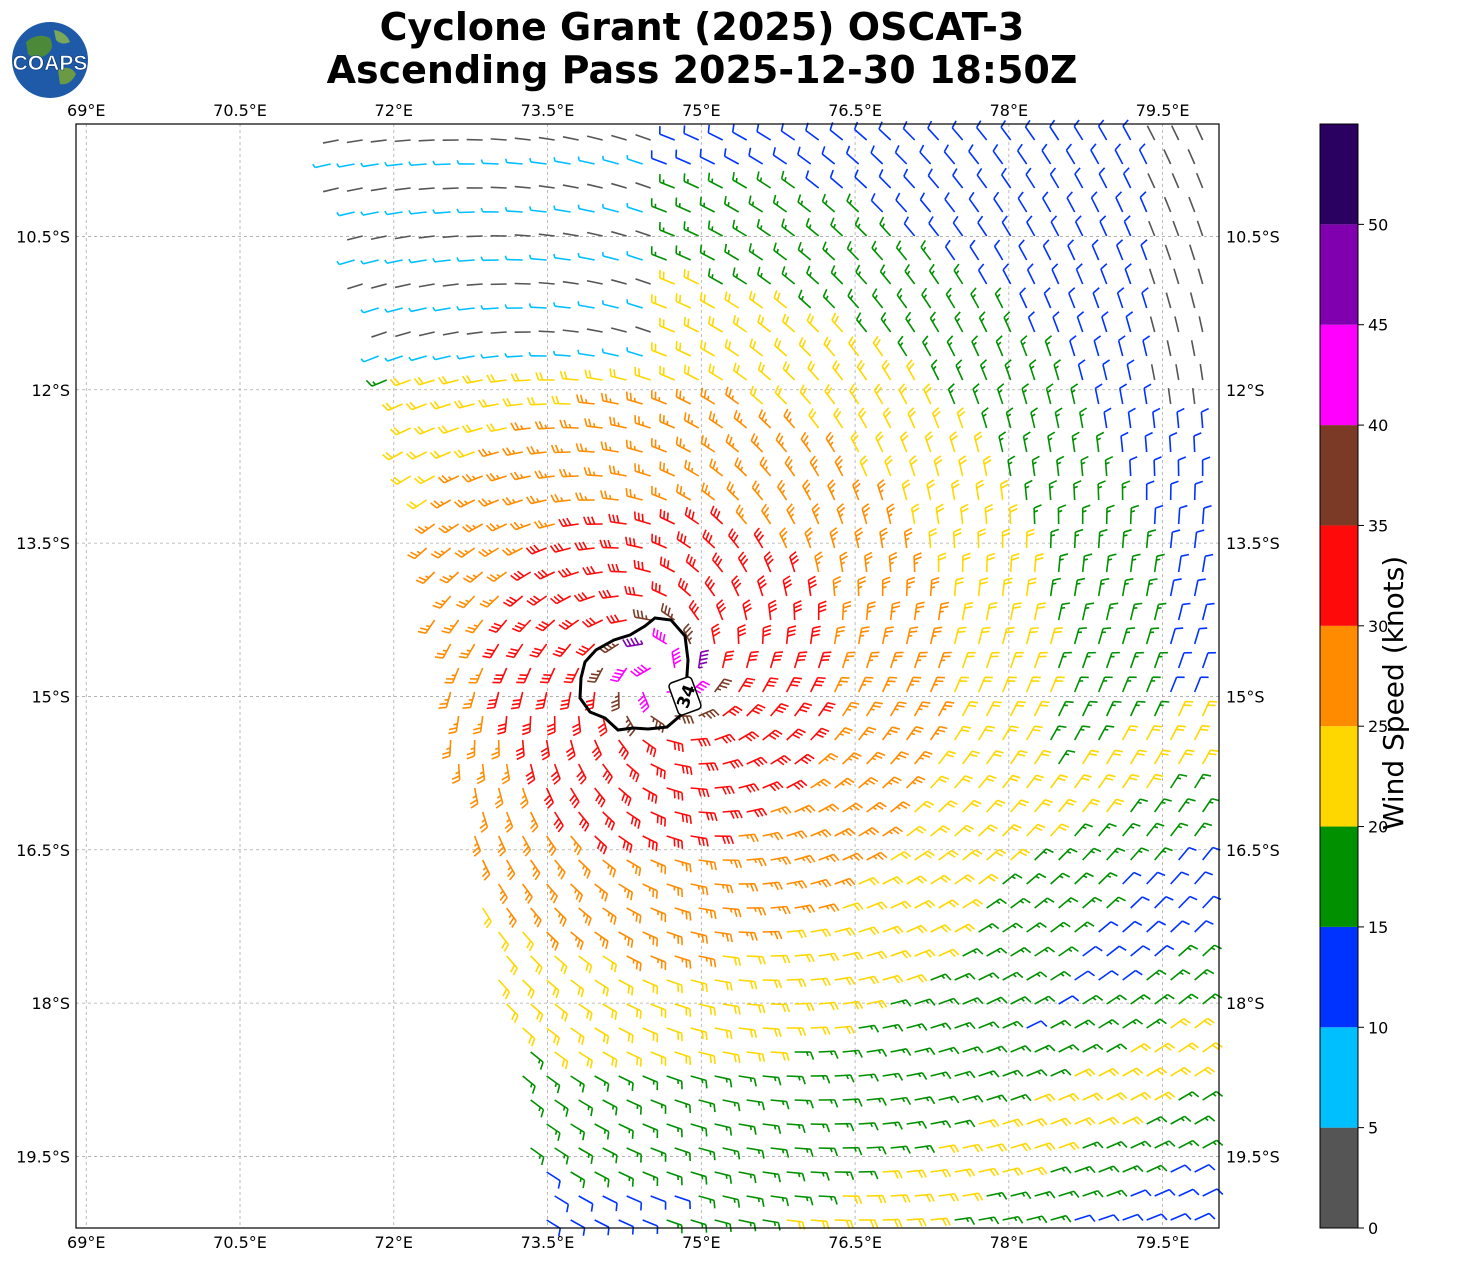  Describe the element at coordinates (1339, 475) in the screenshot. I see `colorbar-bin` at that location.